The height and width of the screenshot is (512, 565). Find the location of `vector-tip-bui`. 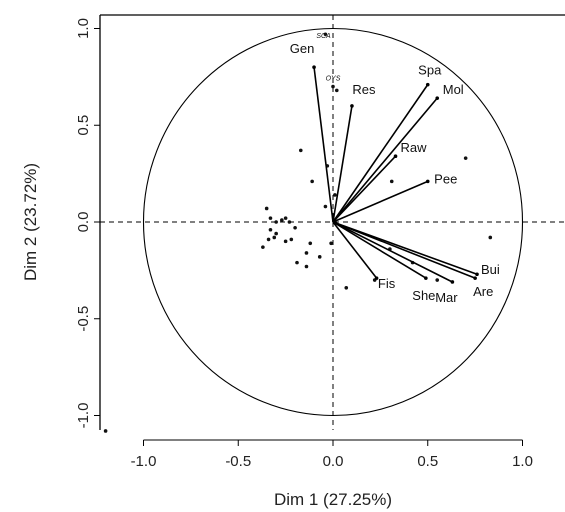

vector-tip-bui is located at coordinates (477, 274).